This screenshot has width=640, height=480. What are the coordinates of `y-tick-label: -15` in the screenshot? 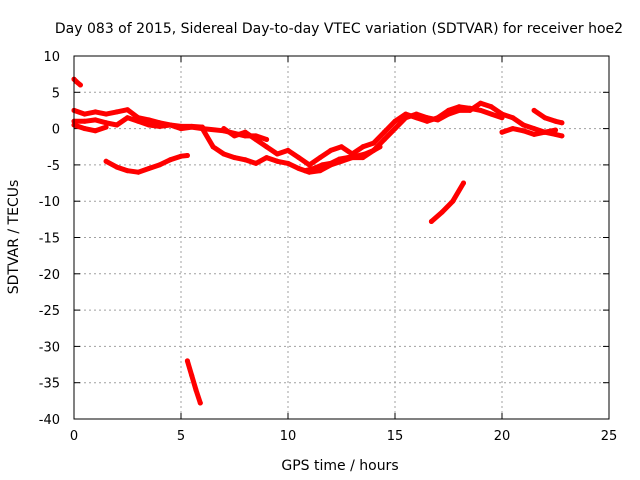 It's located at (49, 239).